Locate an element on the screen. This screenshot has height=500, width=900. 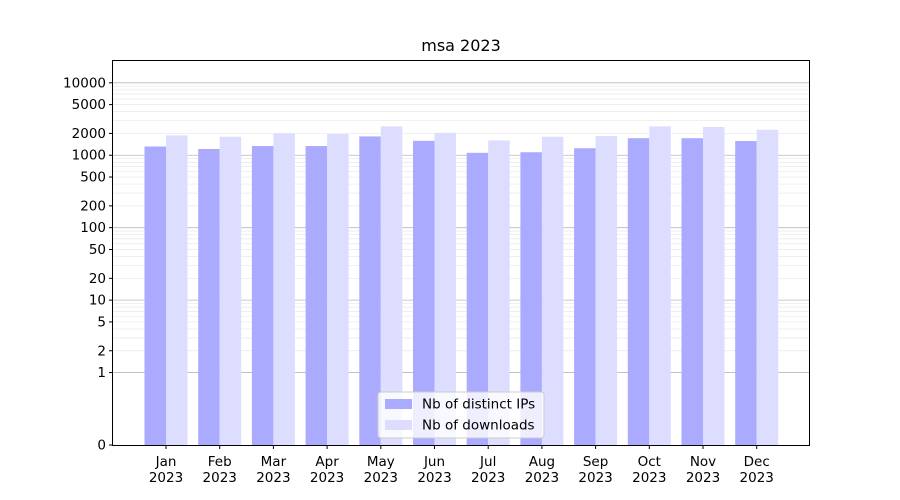
x-tick-label-month: Apr is located at coordinates (327, 462).